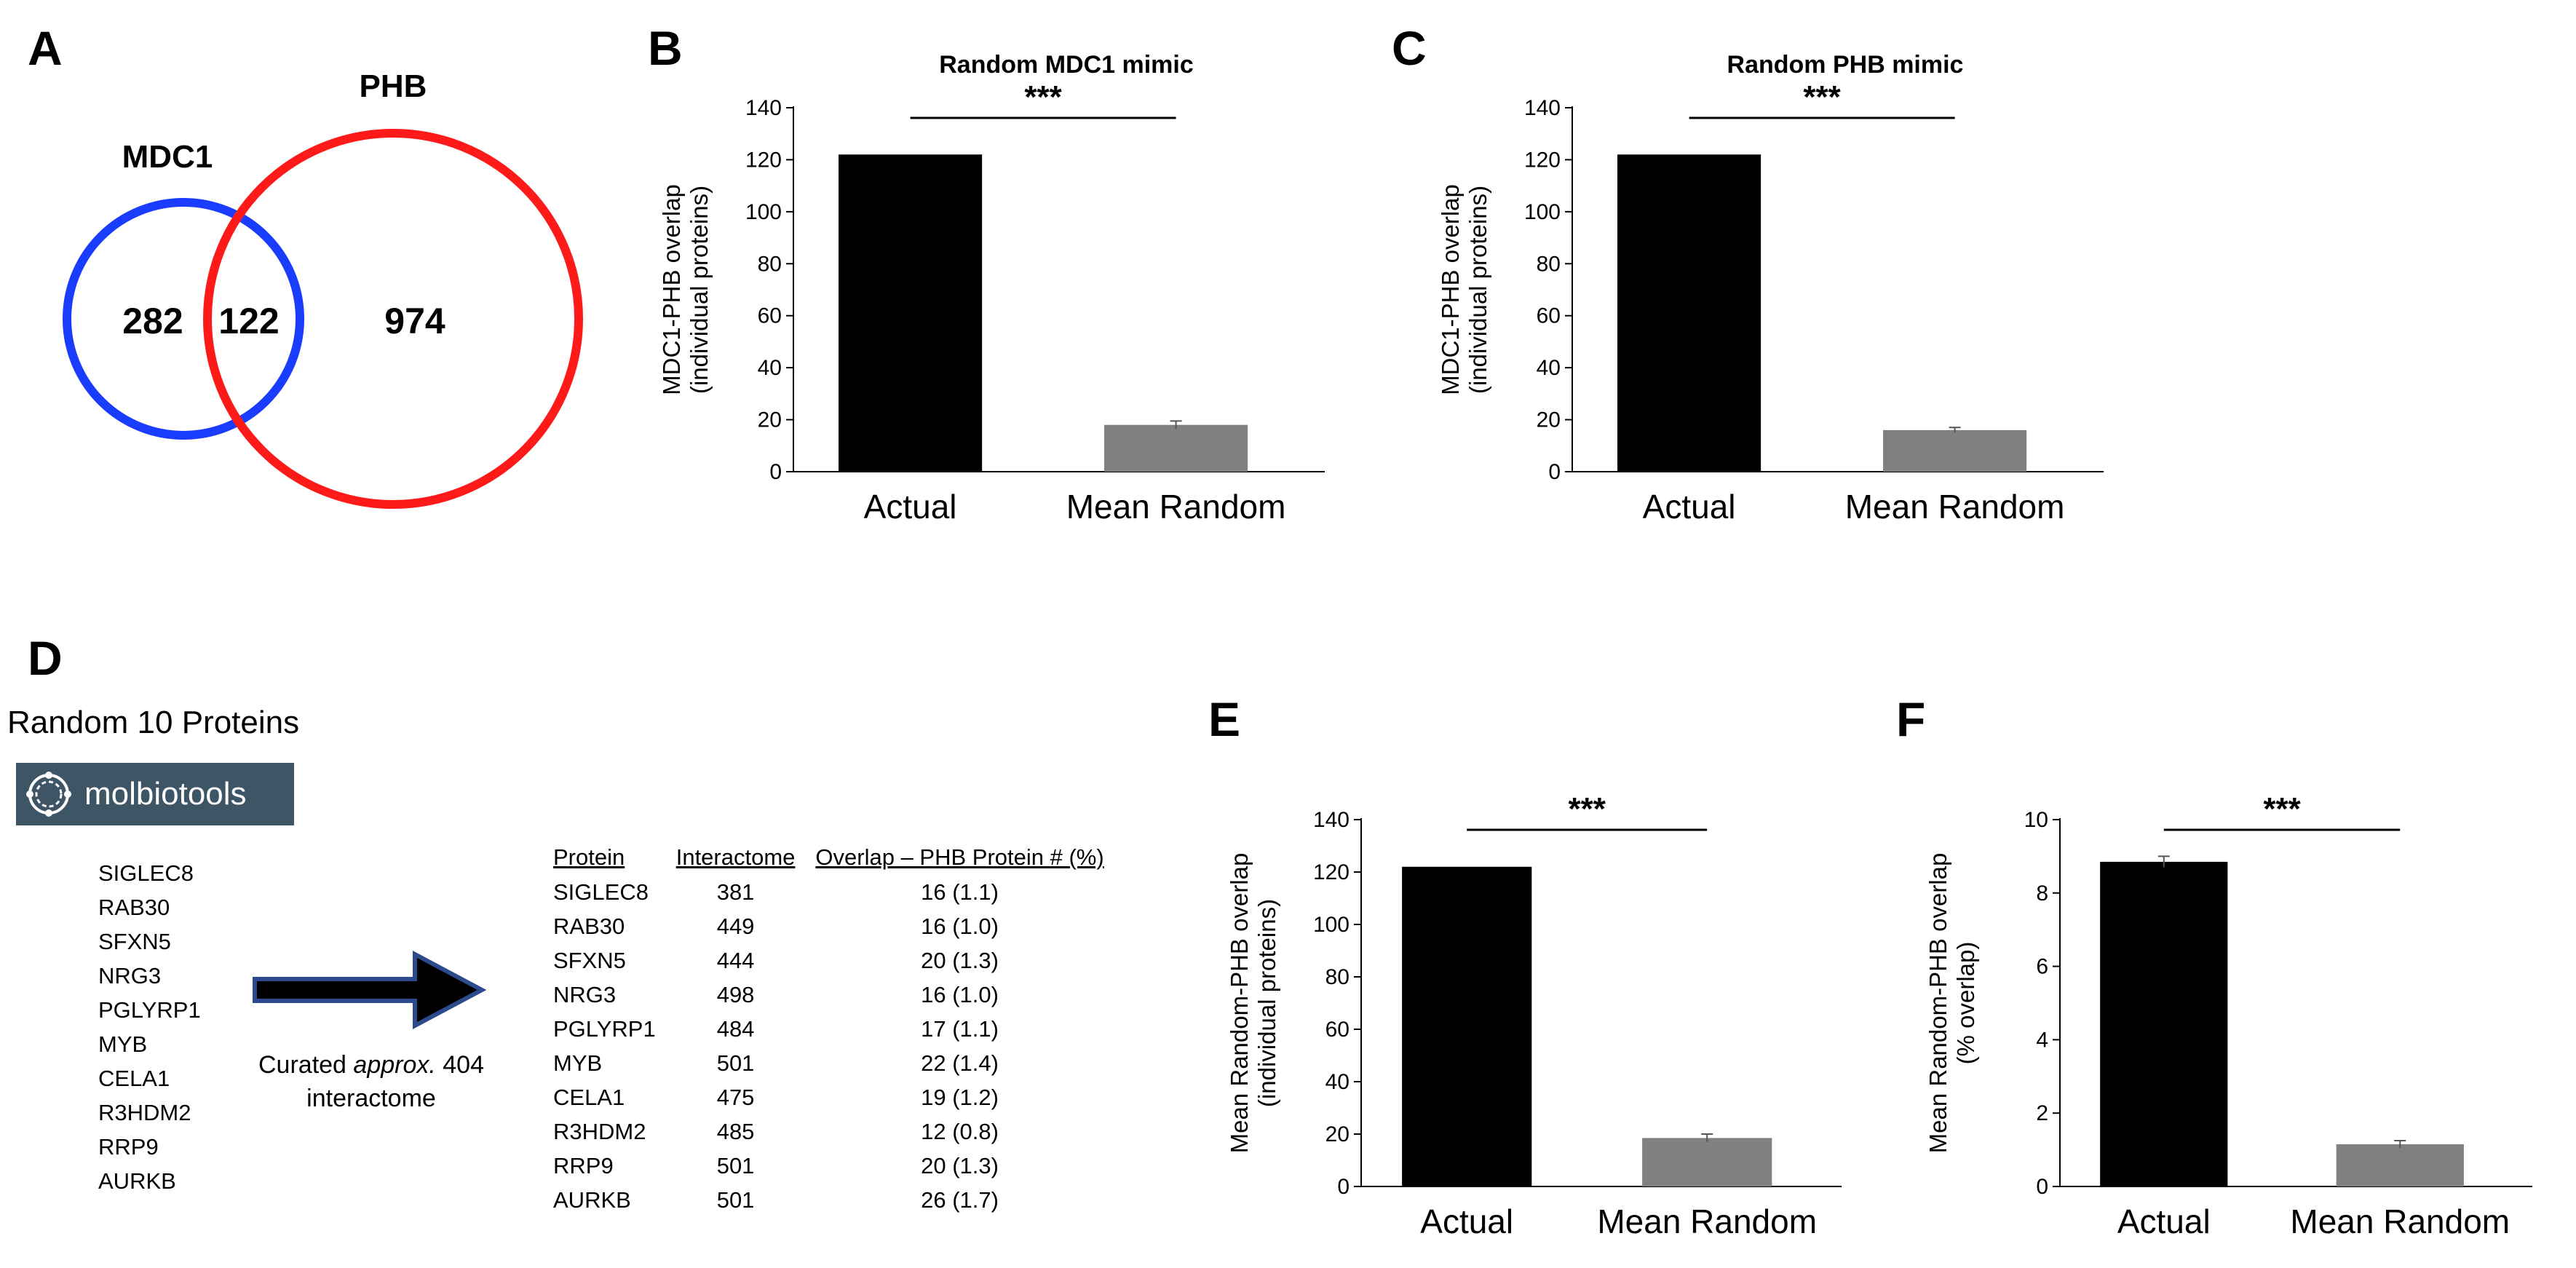 This screenshot has width=2576, height=1268. What do you see at coordinates (583, 1165) in the screenshot?
I see `table-cell-protein: RRP9` at bounding box center [583, 1165].